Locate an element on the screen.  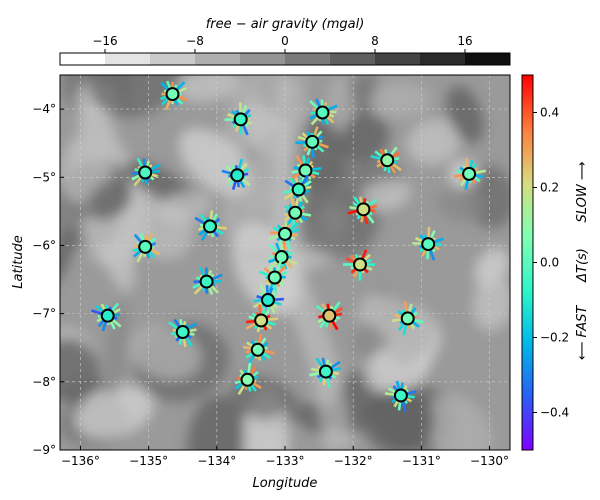
x-tick-label: −130° is located at coordinates (489, 461).